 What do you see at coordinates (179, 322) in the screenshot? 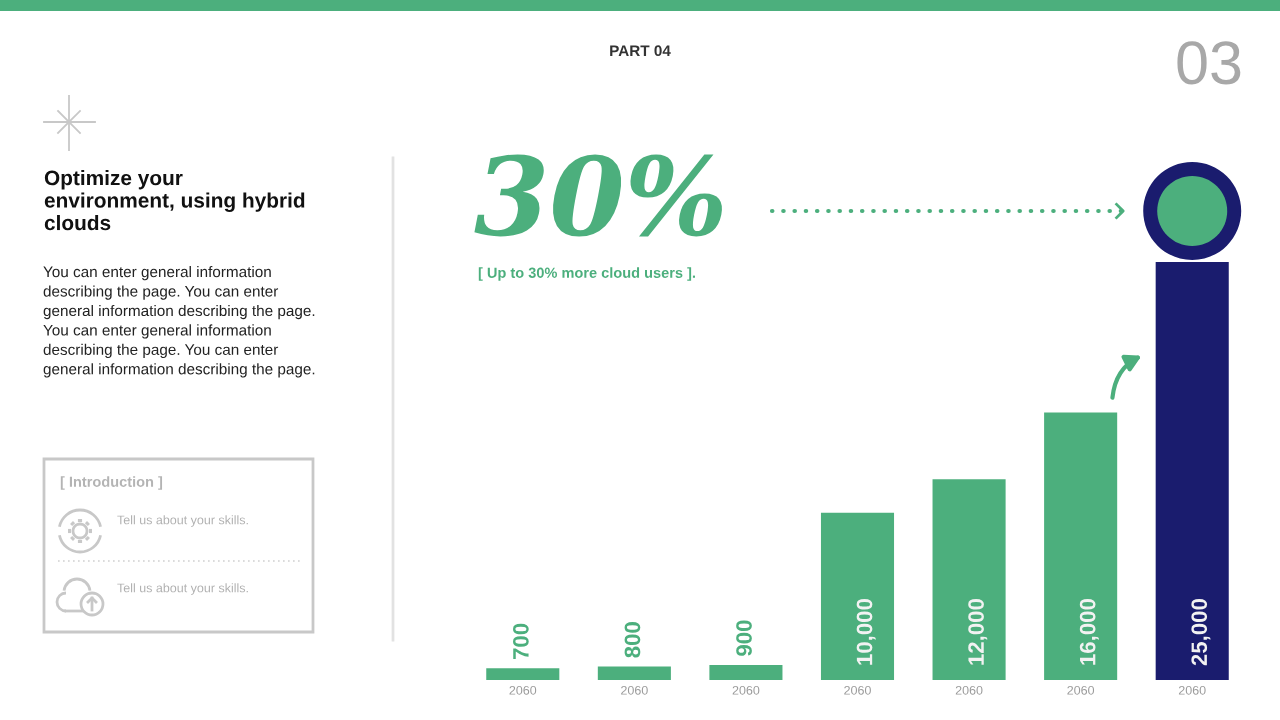
I see `text: You can enter general information describing the page. You can enter general information describing the page. You can enter general information describing the page. You can enter general information describing the page.` at bounding box center [179, 322].